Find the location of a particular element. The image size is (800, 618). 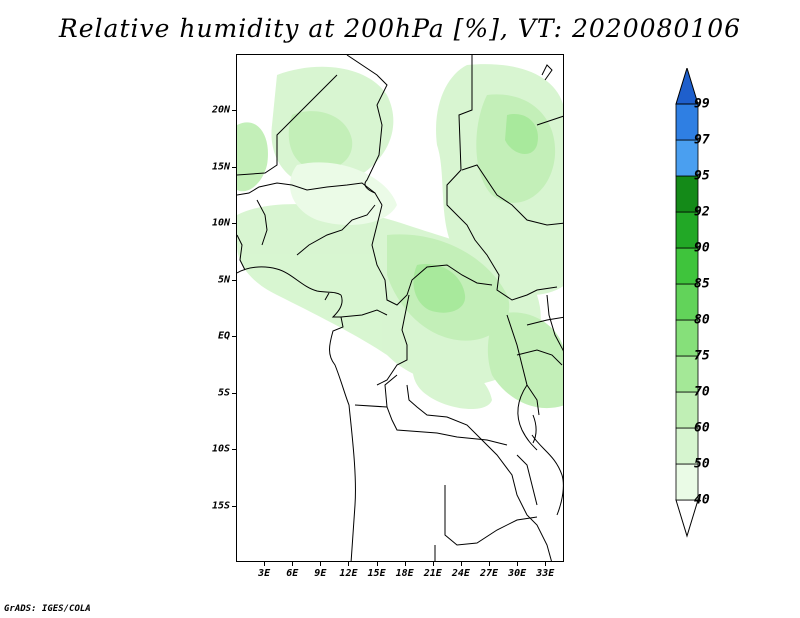

lon-tick-label: 15E is located at coordinates (376, 573).